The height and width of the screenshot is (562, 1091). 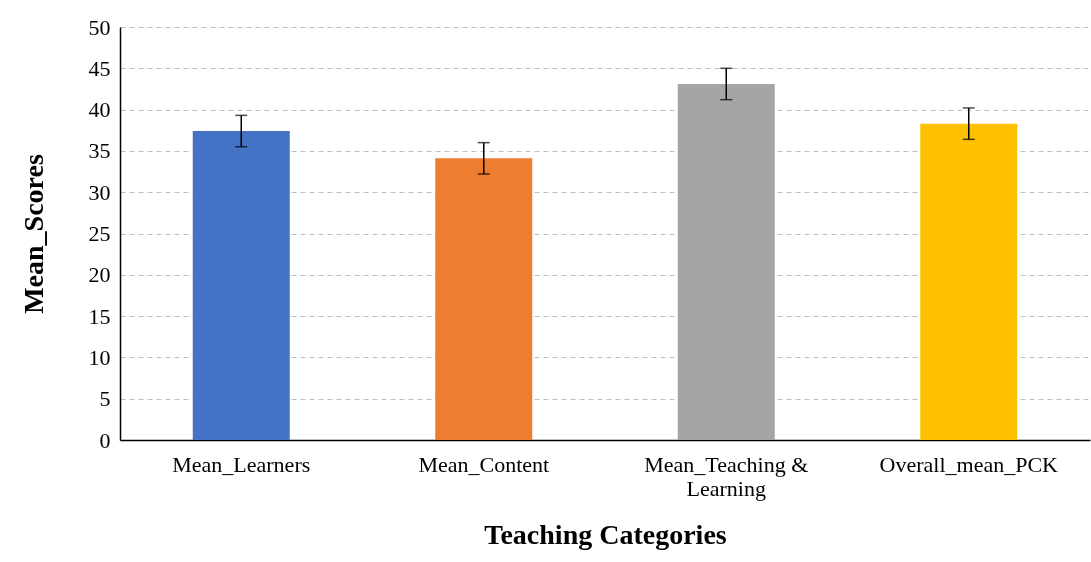 What do you see at coordinates (99, 27) in the screenshot?
I see `y-tick-label: 50` at bounding box center [99, 27].